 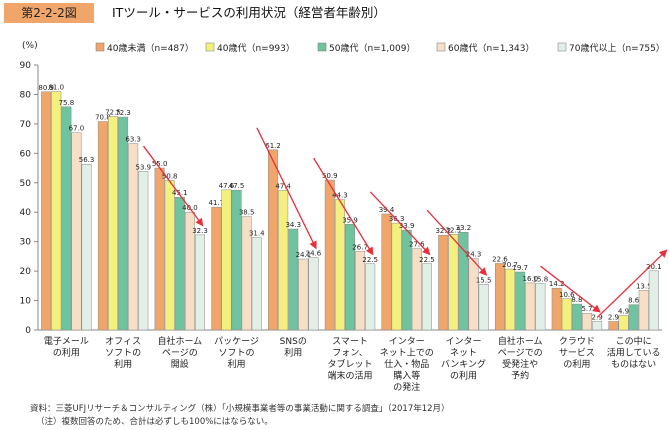 What do you see at coordinates (150, 48) in the screenshot?
I see `legend-label: 40歳未満（n=487）` at bounding box center [150, 48].